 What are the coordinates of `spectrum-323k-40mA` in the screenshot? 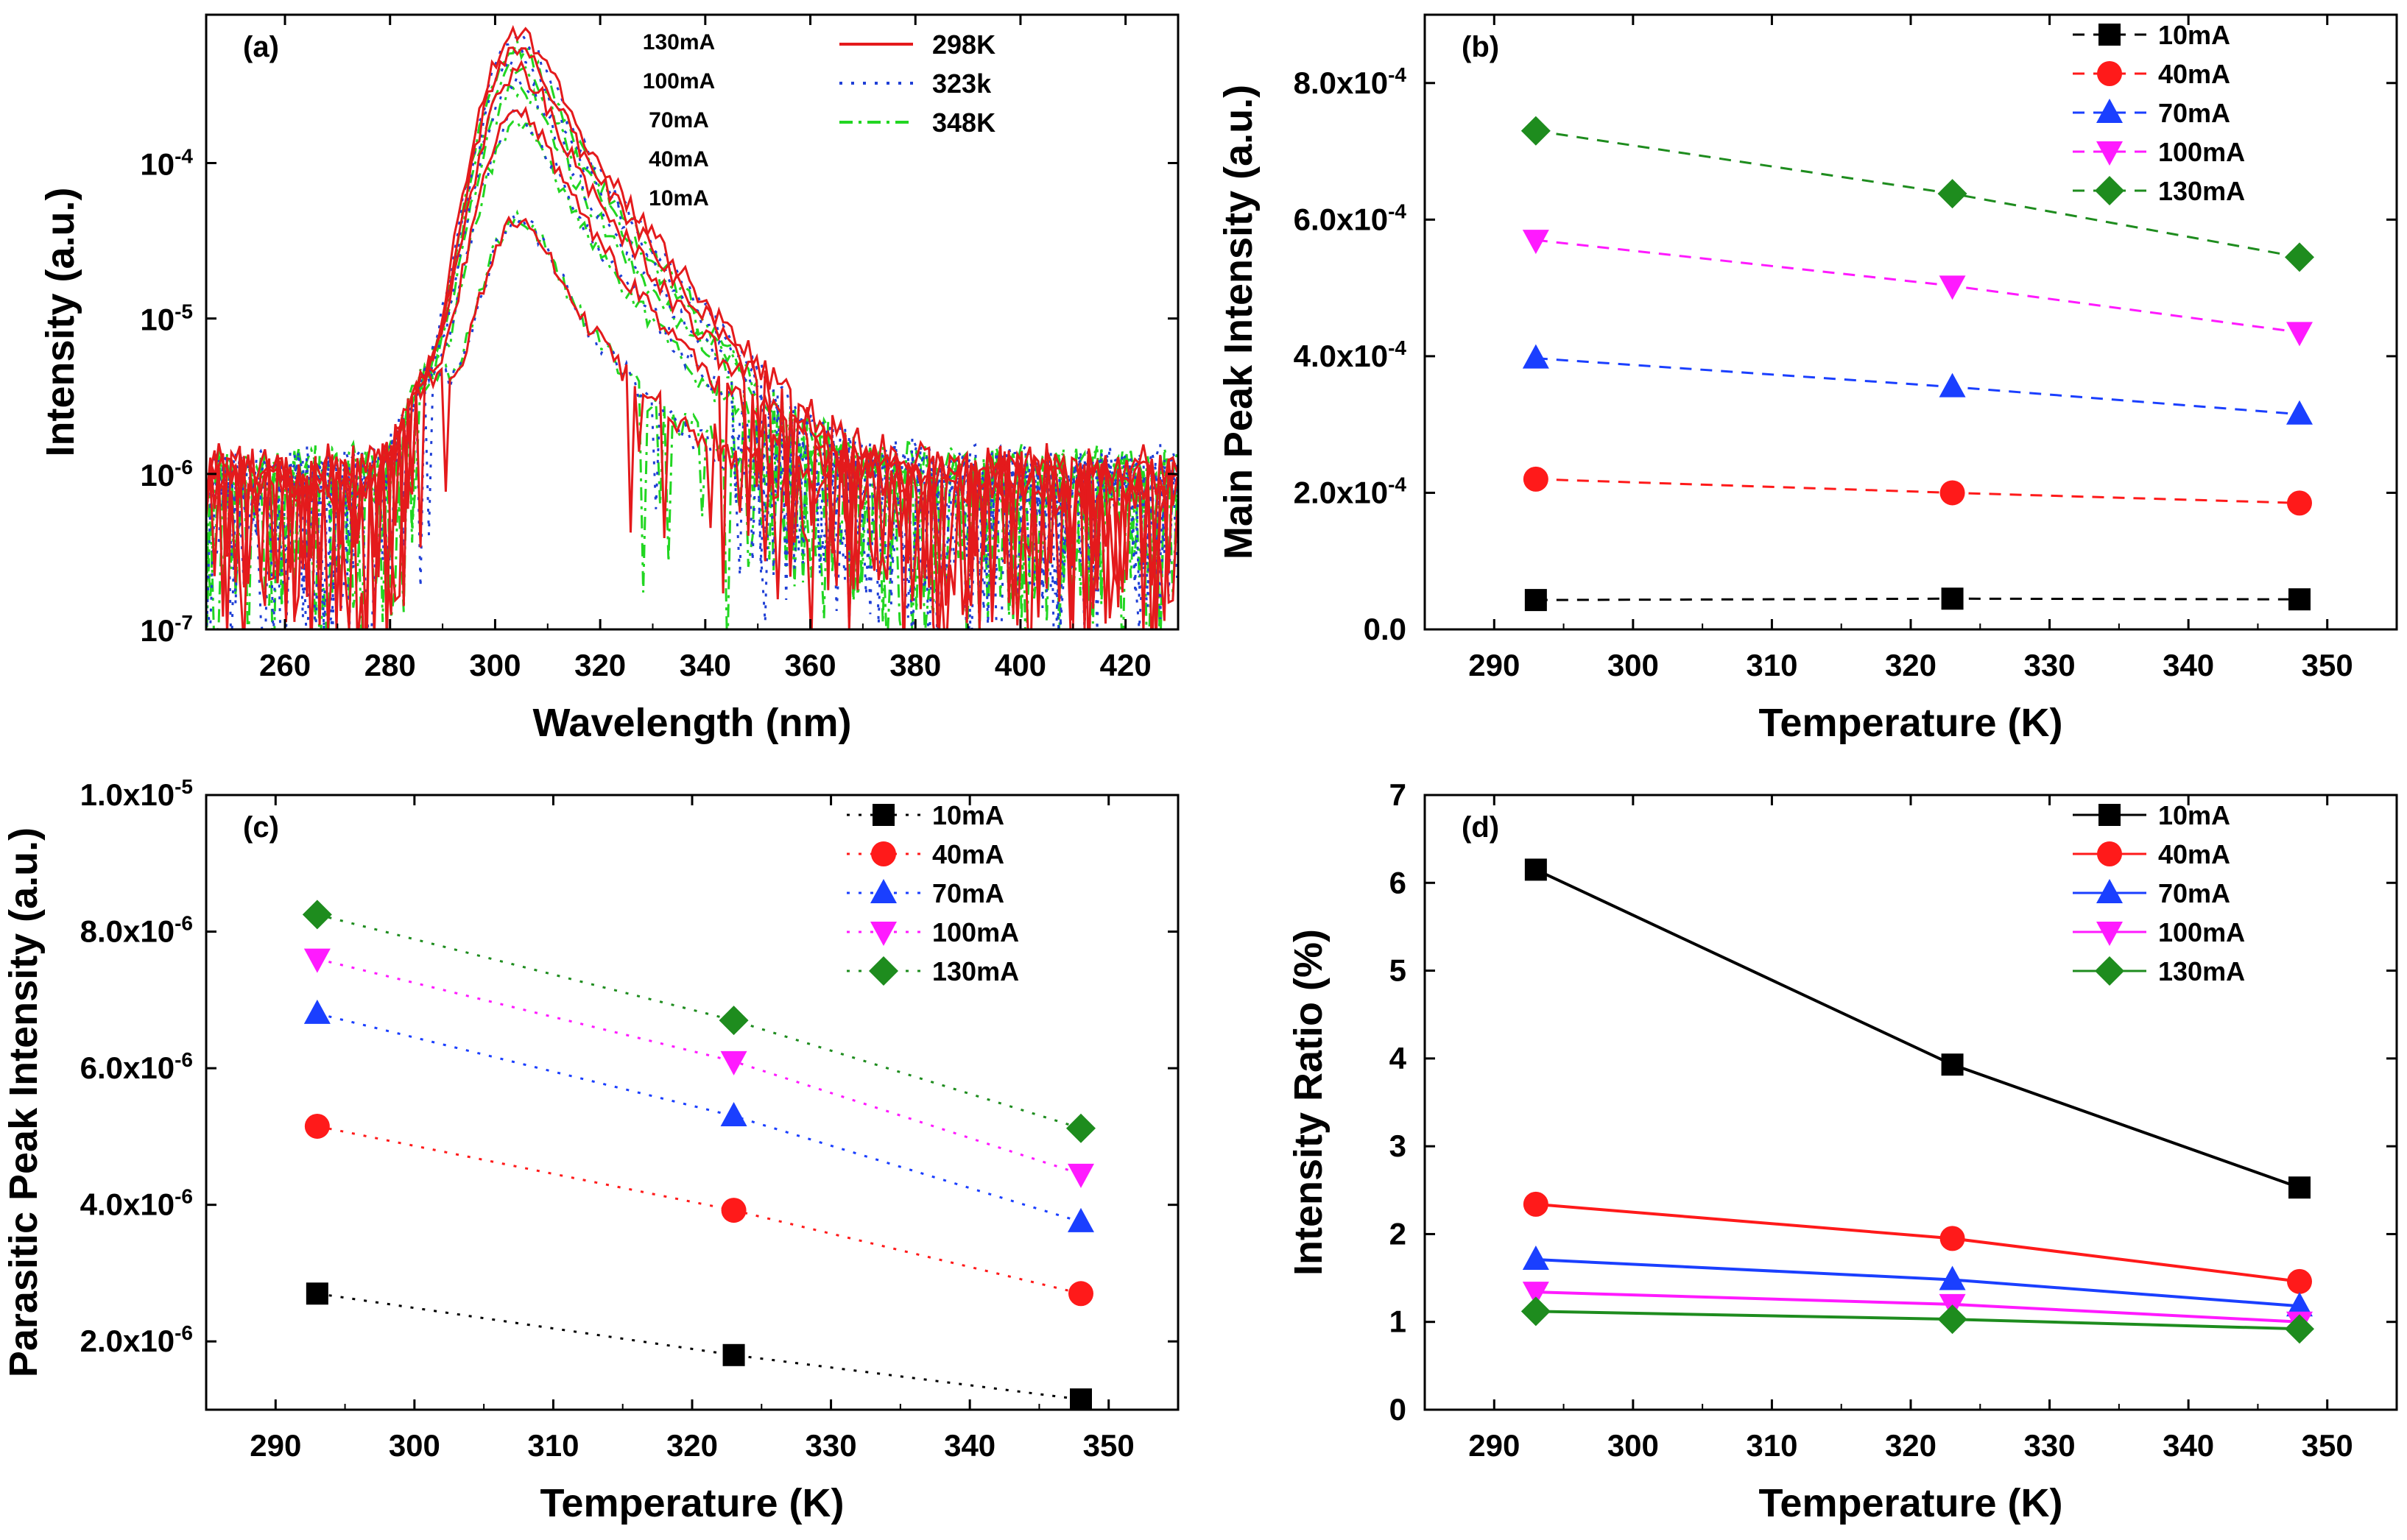 It's located at (692, 369).